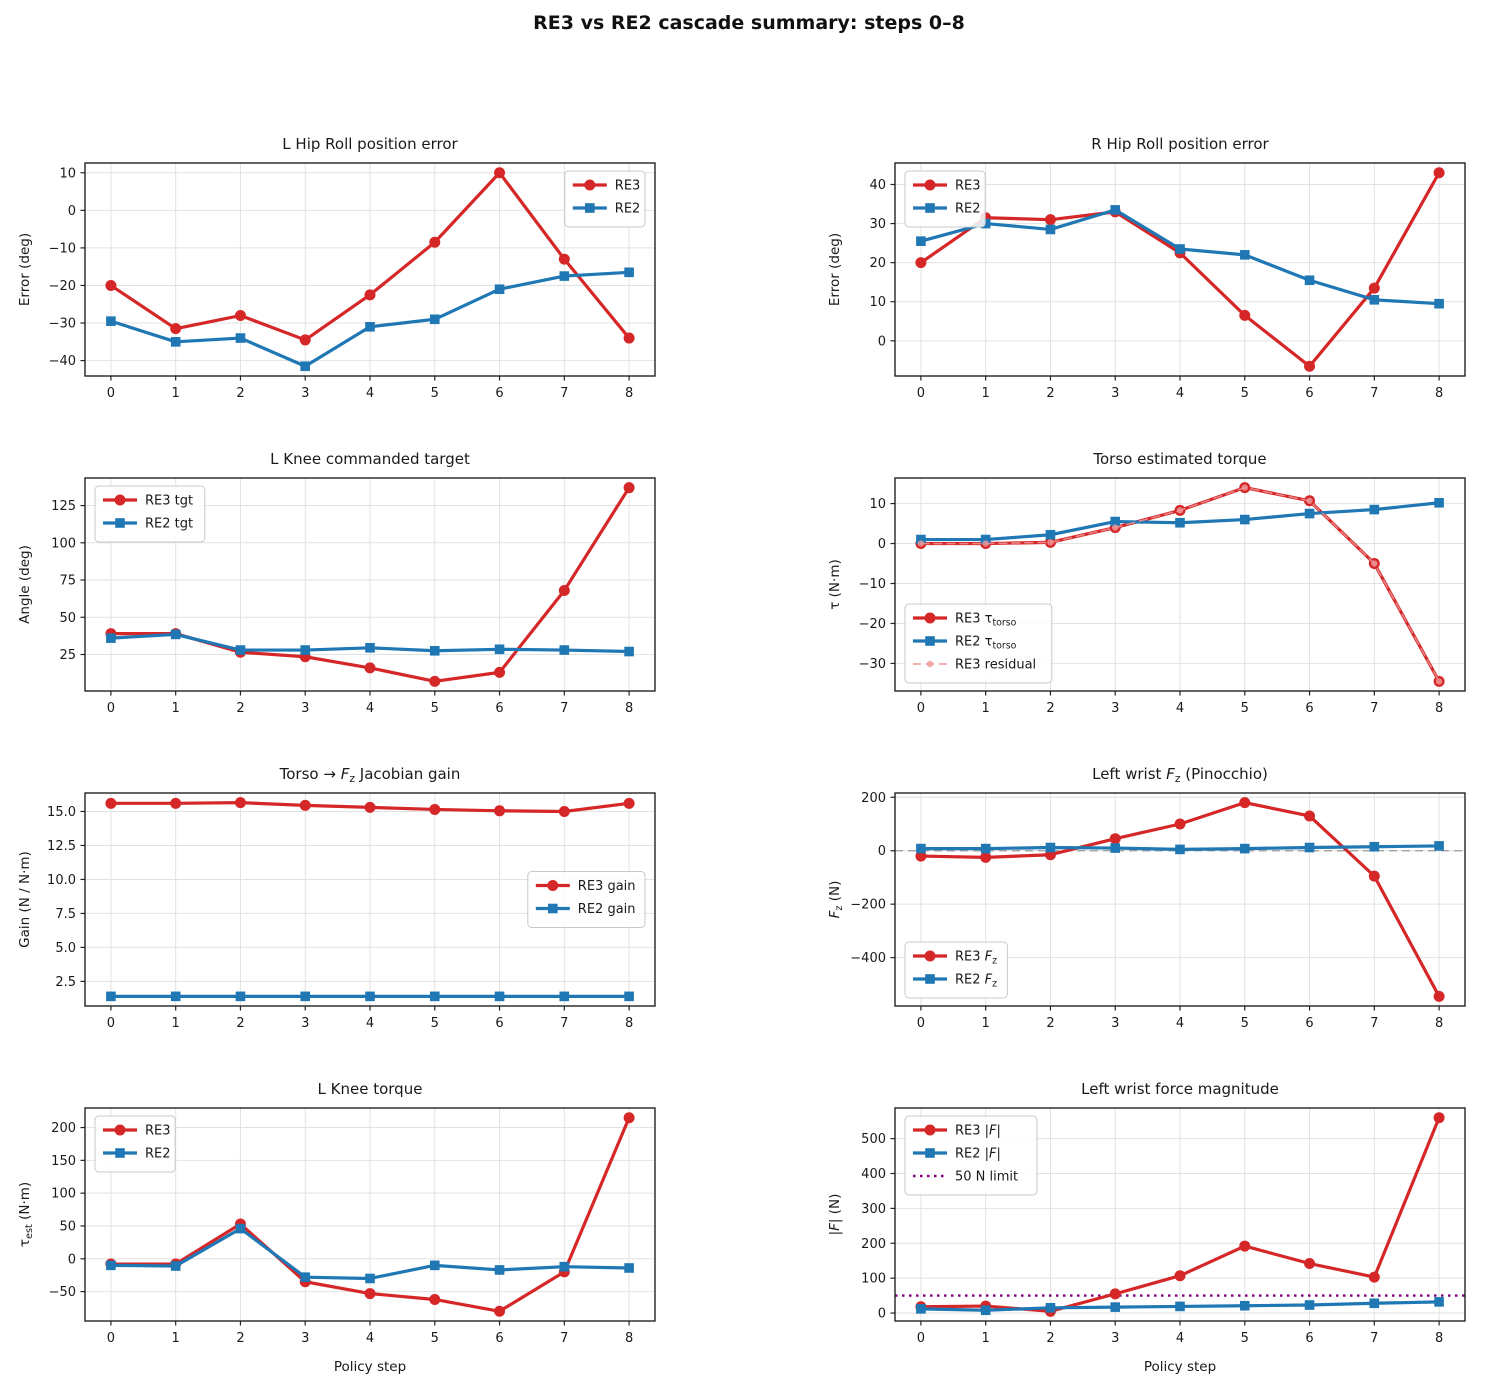 The width and height of the screenshot is (1498, 1389). What do you see at coordinates (65, 914) in the screenshot?
I see `y-tick-label: 7.5` at bounding box center [65, 914].